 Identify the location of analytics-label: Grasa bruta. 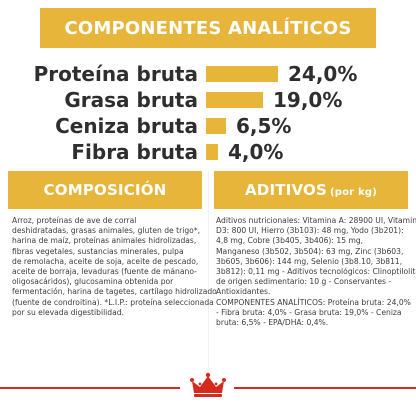
(131, 100).